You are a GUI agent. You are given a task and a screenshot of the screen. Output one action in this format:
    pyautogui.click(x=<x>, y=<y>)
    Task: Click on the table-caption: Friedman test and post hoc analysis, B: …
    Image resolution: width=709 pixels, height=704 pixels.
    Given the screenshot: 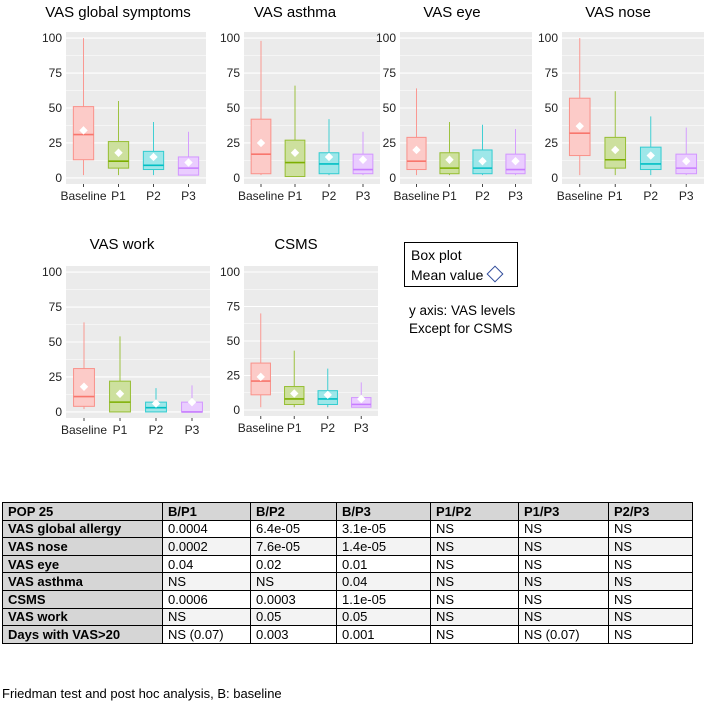 What is the action you would take?
    pyautogui.click(x=142, y=693)
    